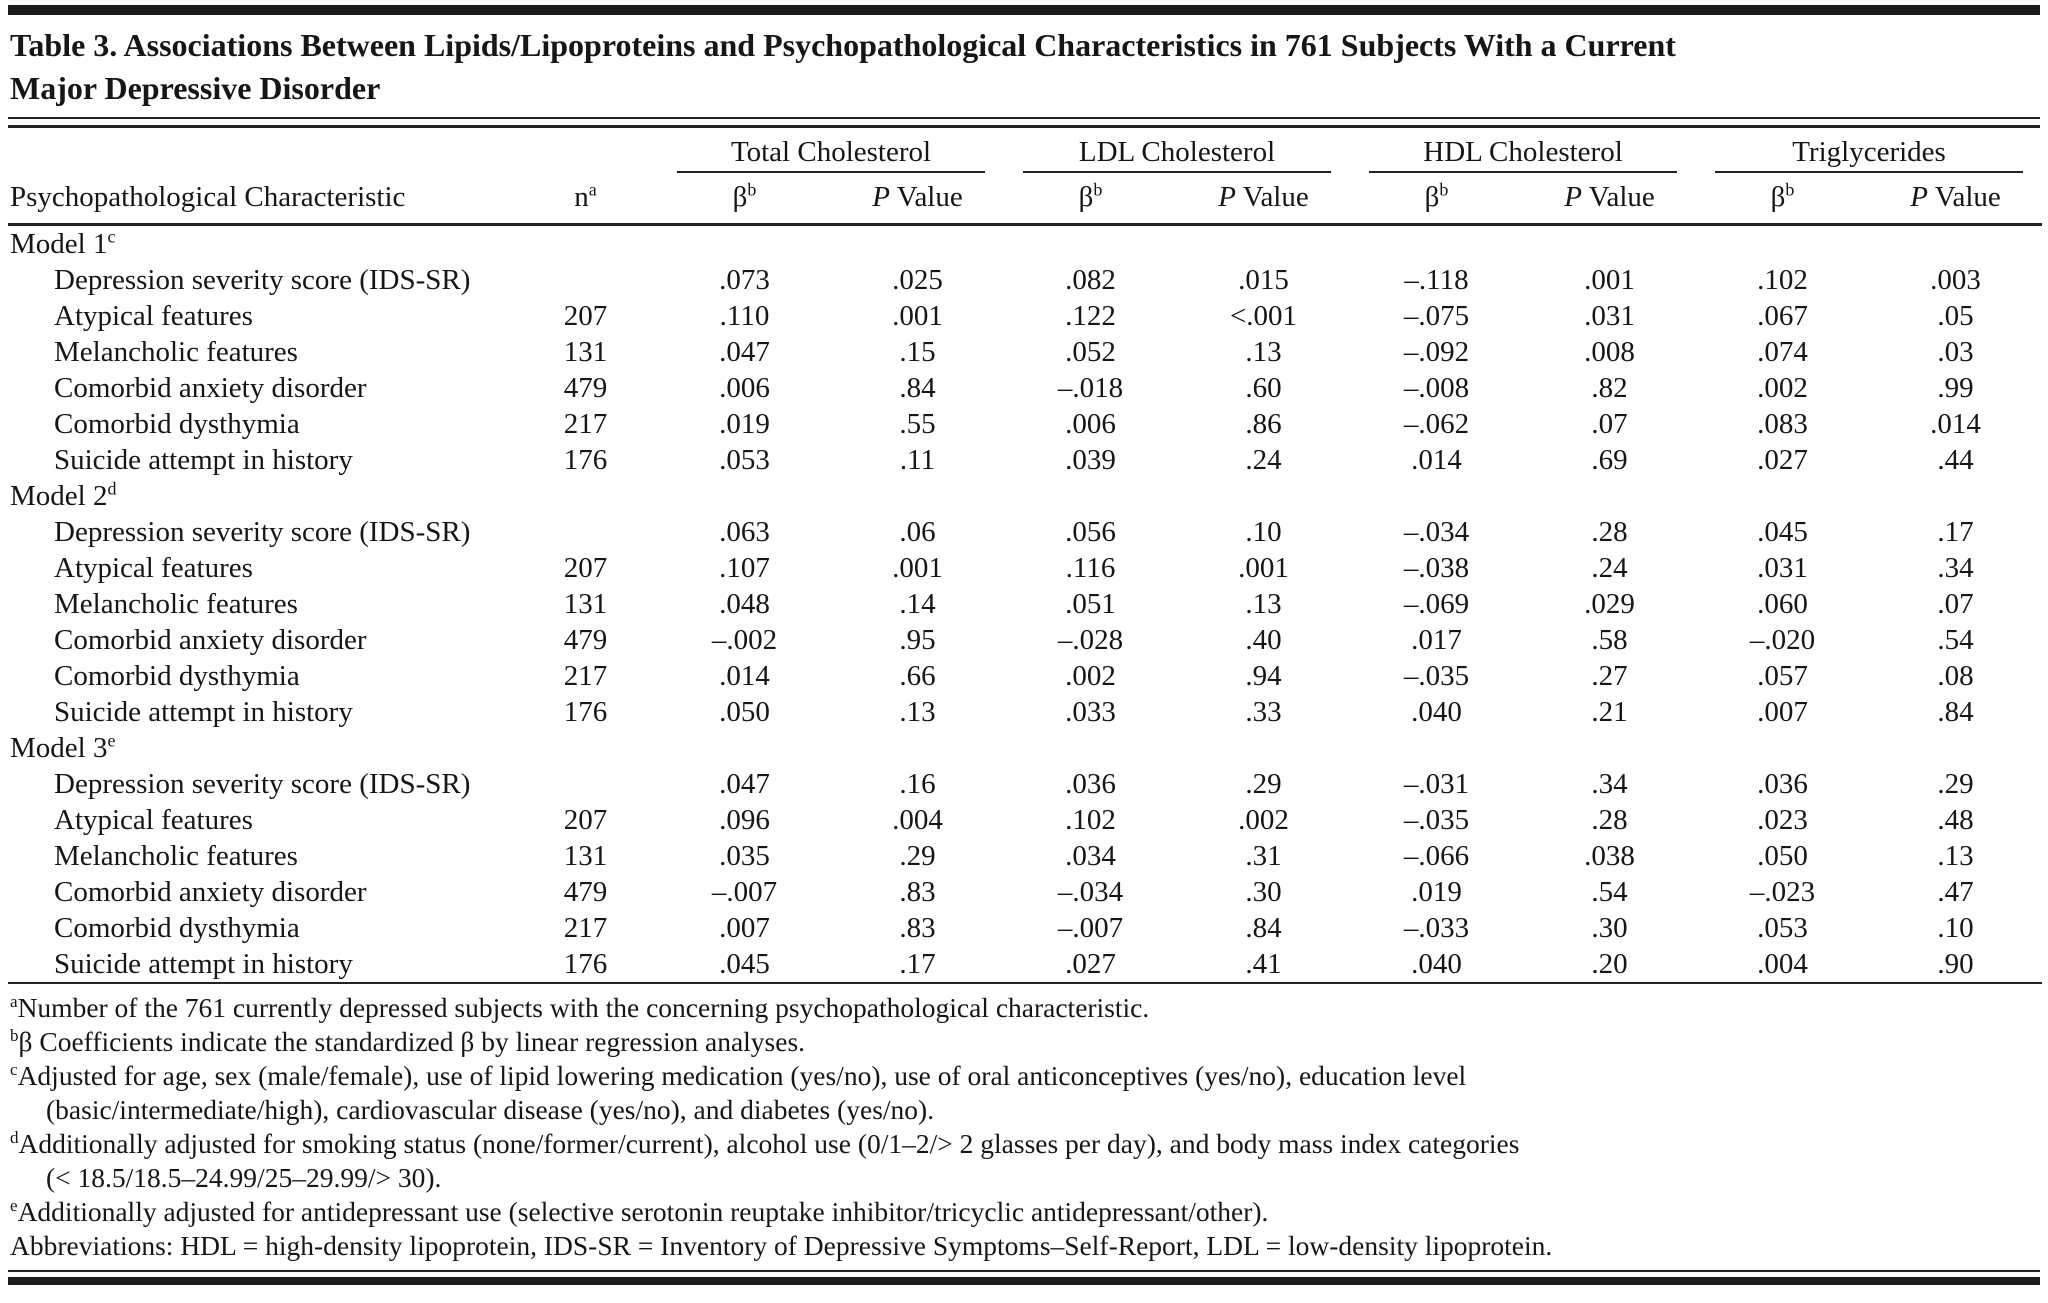  I want to click on group-header-underline: Triglycerides, so click(1869, 153).